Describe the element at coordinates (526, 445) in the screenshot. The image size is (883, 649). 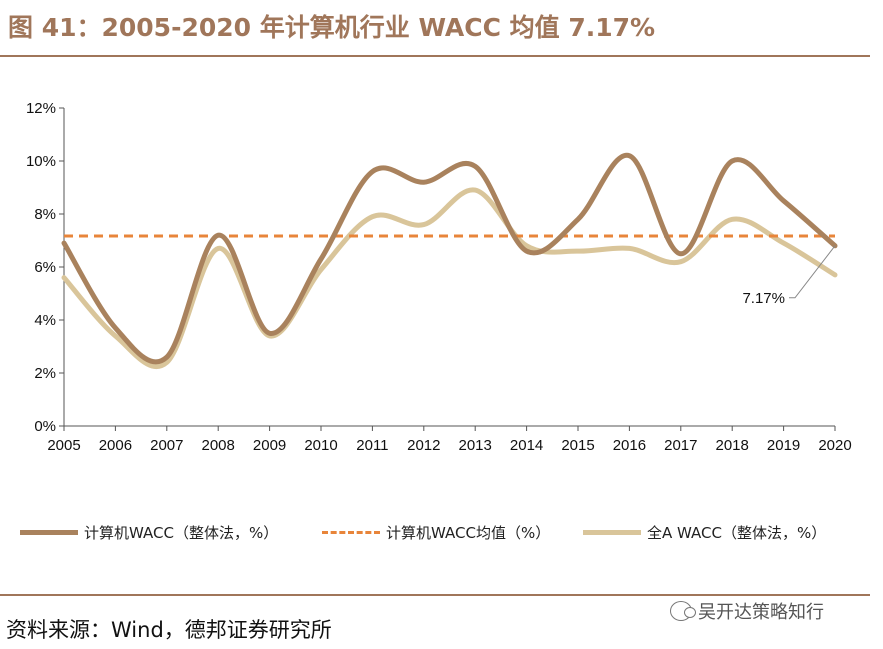
I see `x-tick-label: 2014` at that location.